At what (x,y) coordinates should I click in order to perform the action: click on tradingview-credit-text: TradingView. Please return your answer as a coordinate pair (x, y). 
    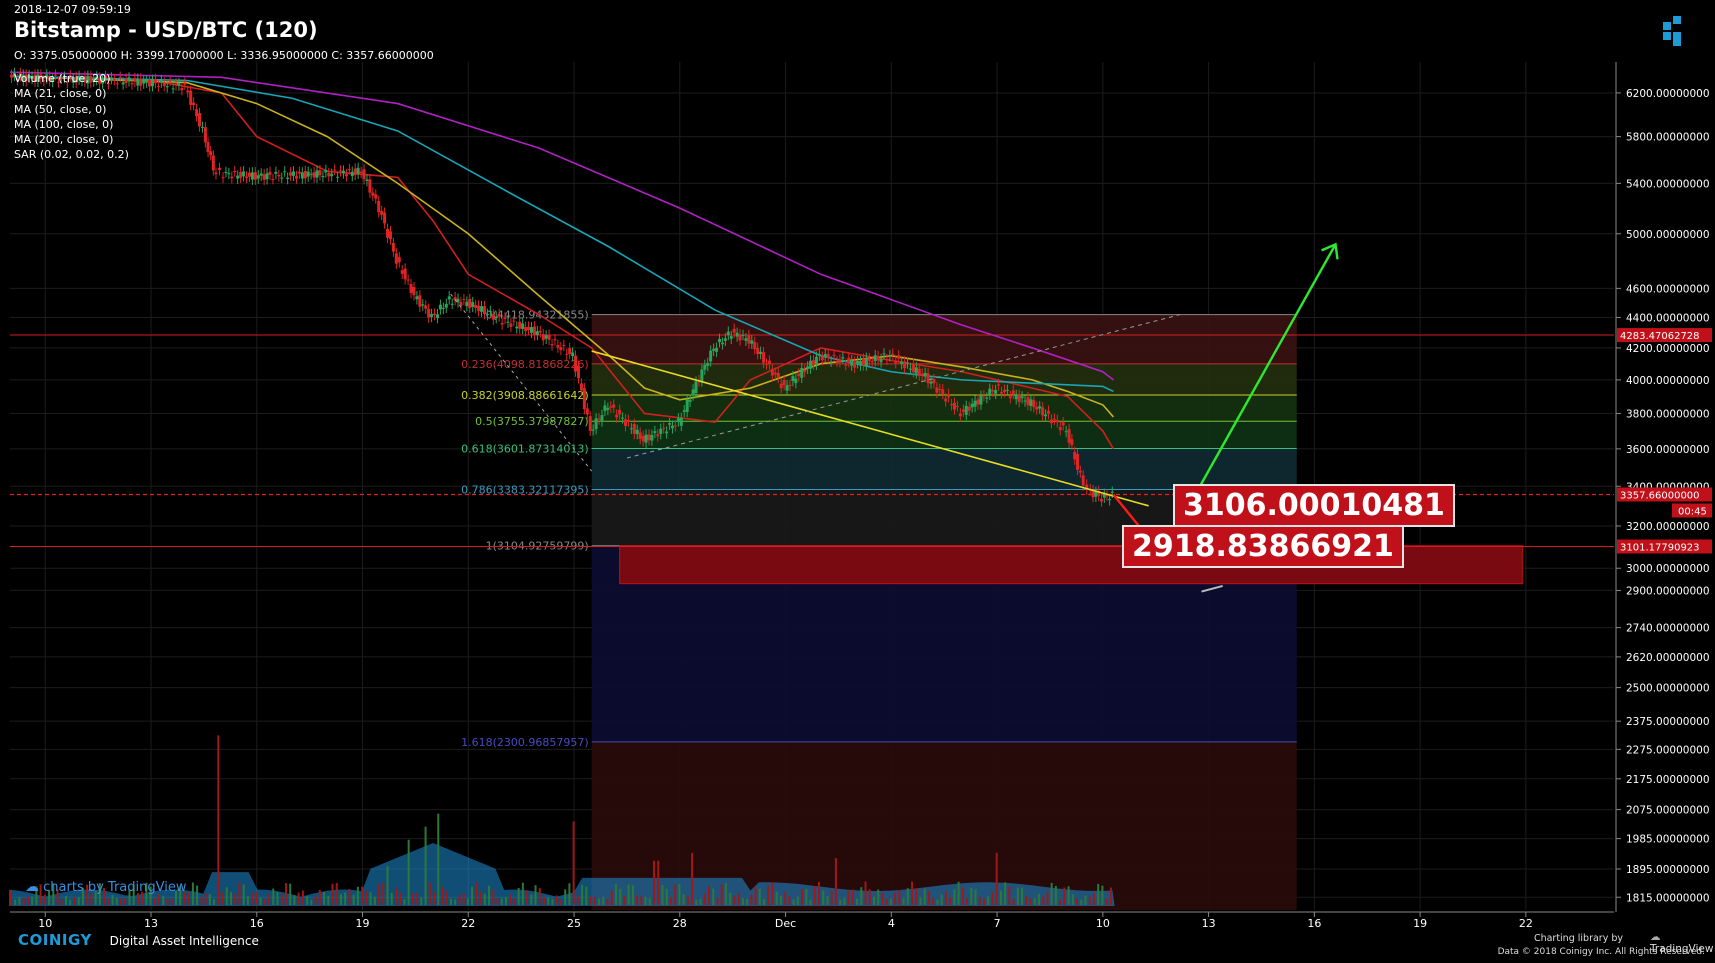
    Looking at the image, I should click on (1682, 949).